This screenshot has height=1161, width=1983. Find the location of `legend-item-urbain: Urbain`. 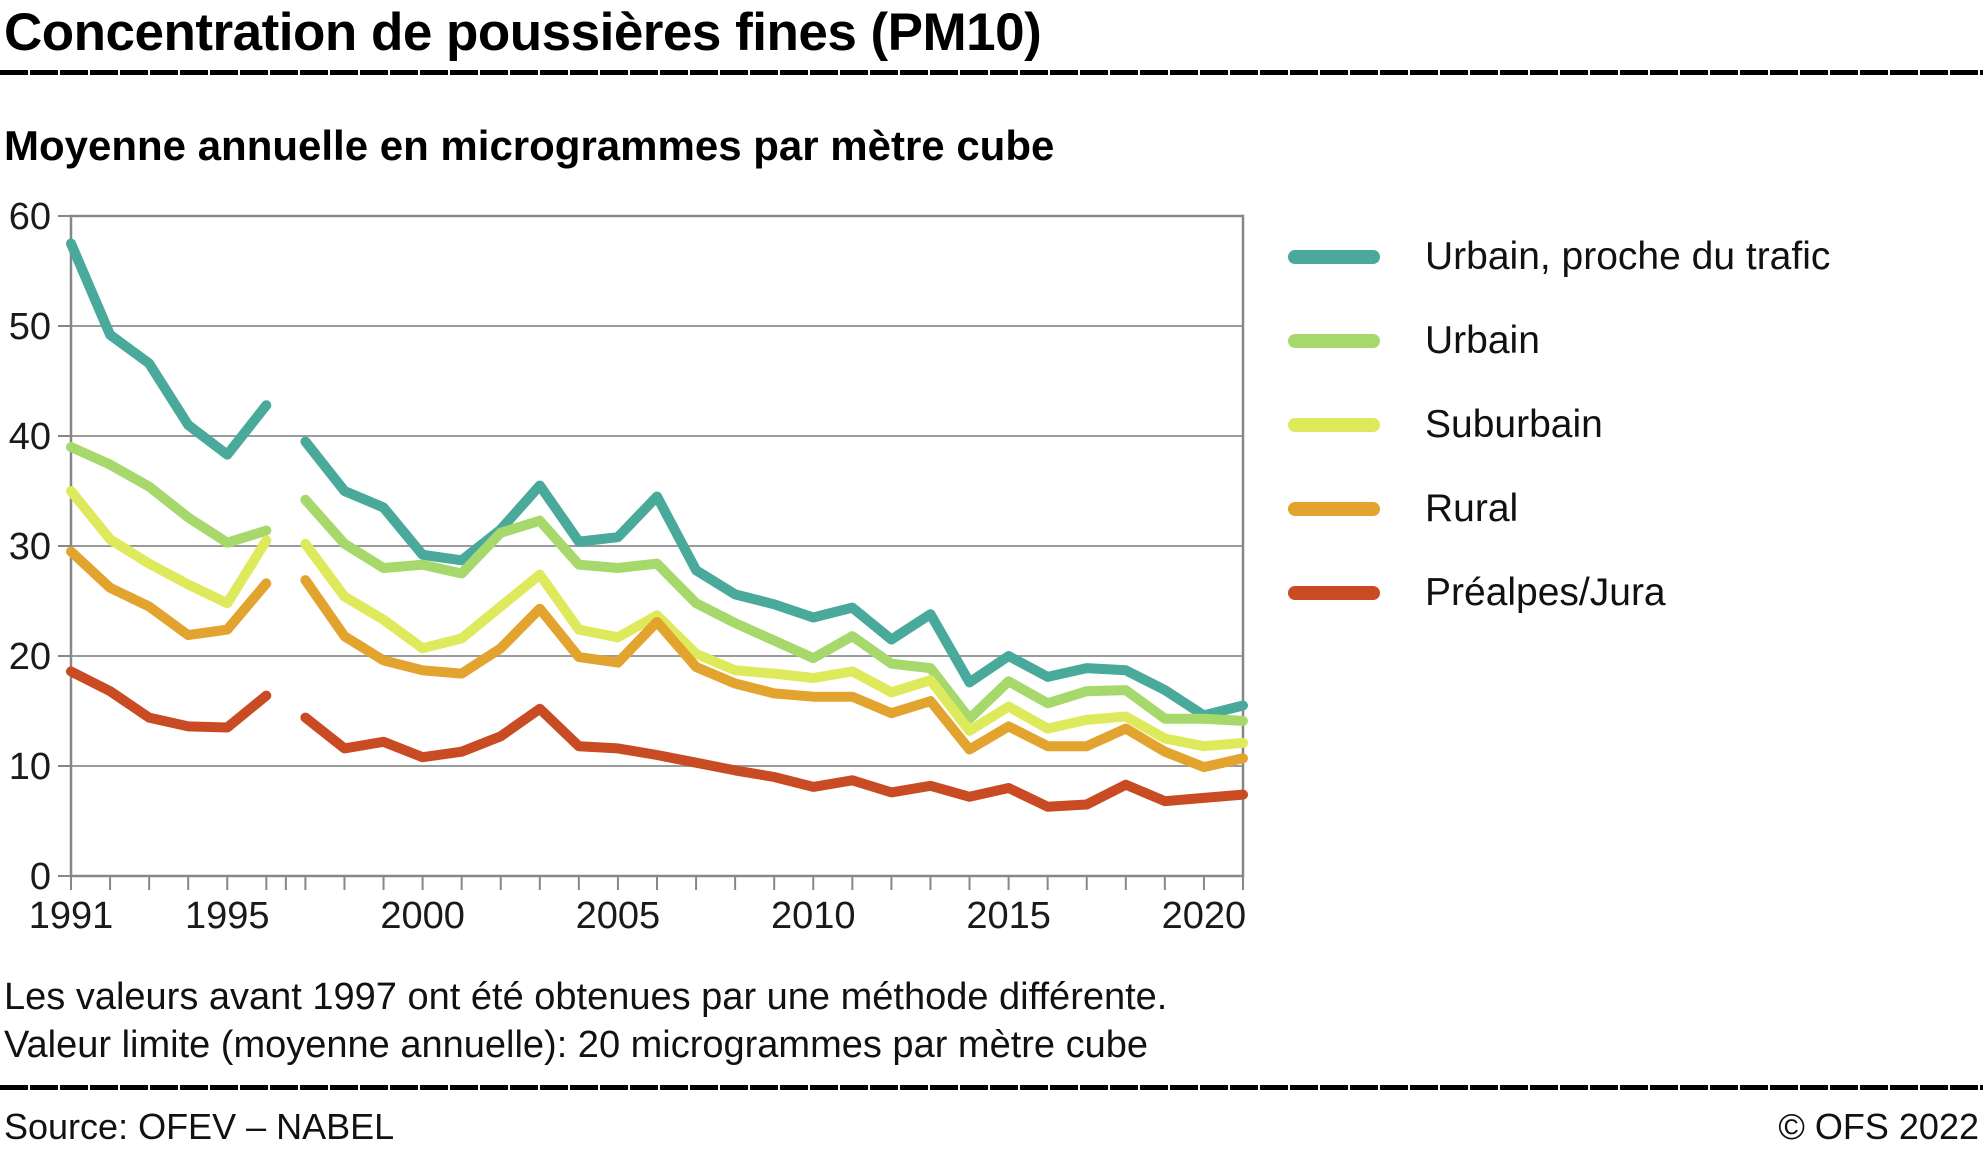

legend-item-urbain: Urbain is located at coordinates (1559, 341).